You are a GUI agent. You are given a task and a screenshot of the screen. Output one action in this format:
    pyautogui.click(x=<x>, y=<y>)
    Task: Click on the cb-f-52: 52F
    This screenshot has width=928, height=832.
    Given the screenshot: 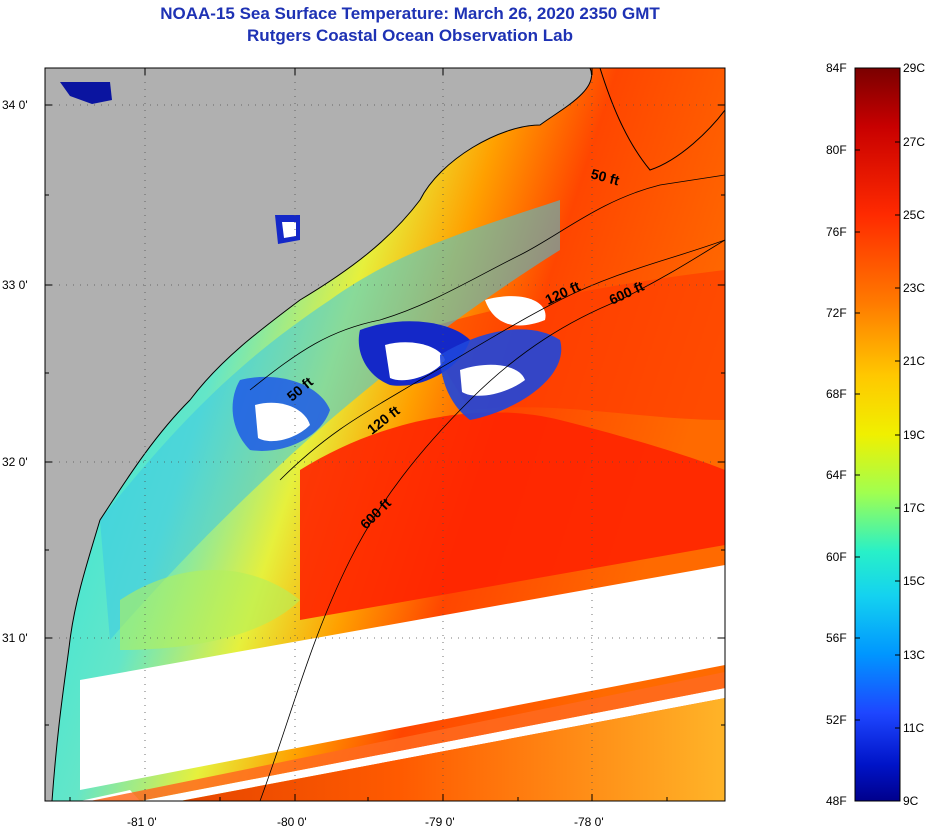 What is the action you would take?
    pyautogui.click(x=836, y=720)
    